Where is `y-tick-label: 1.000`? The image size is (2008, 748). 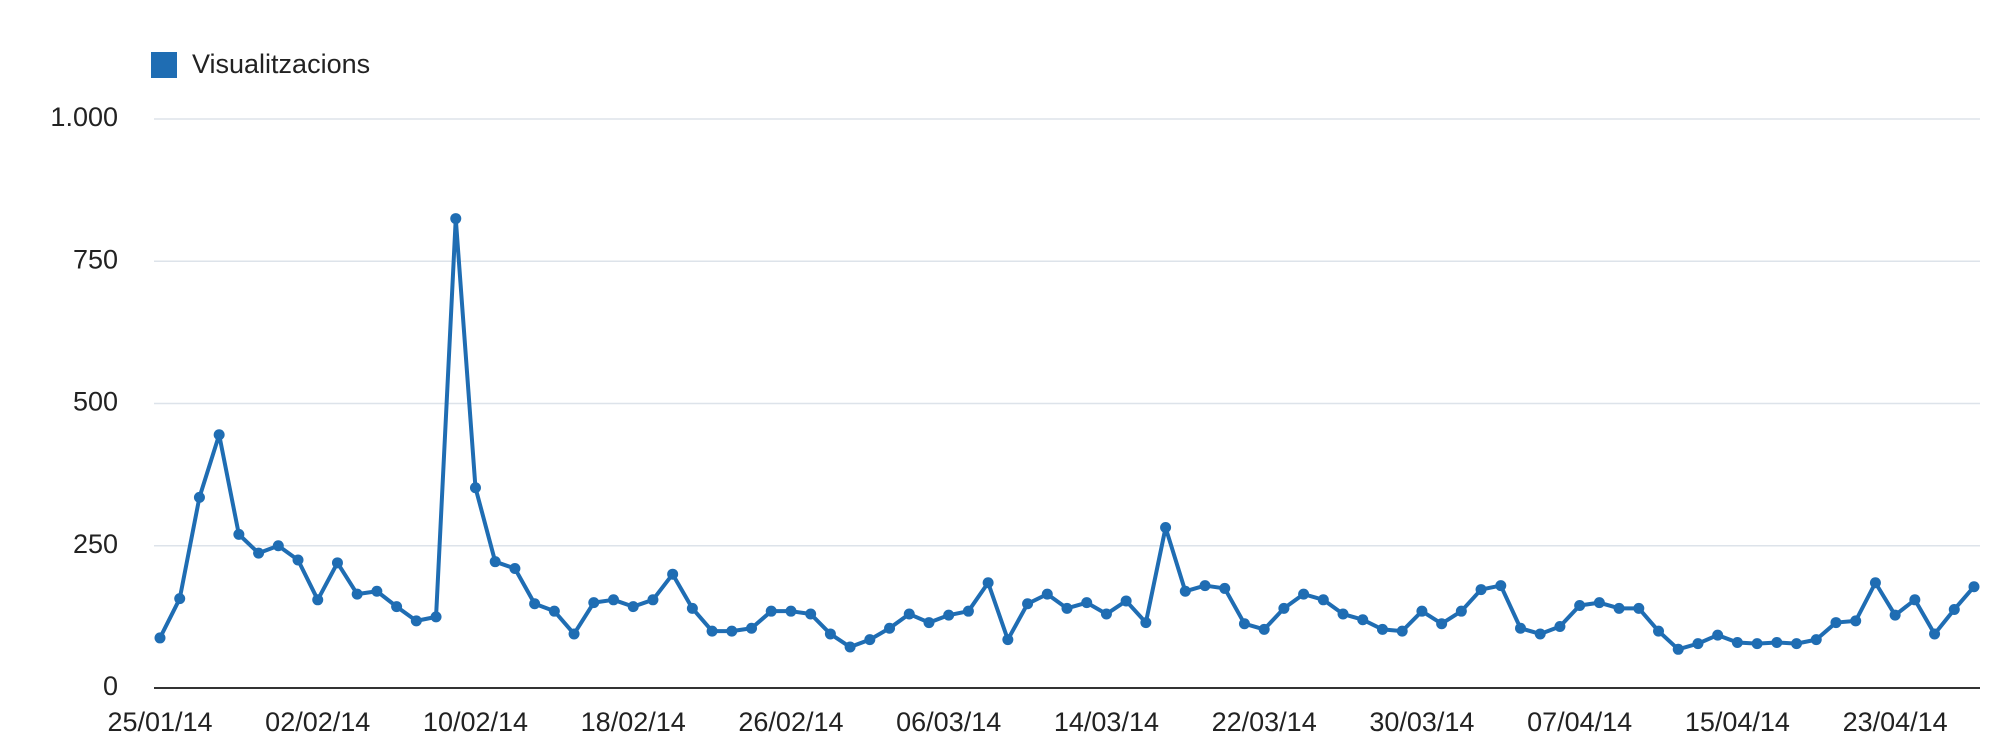
y-tick-label: 1.000 is located at coordinates (84, 117).